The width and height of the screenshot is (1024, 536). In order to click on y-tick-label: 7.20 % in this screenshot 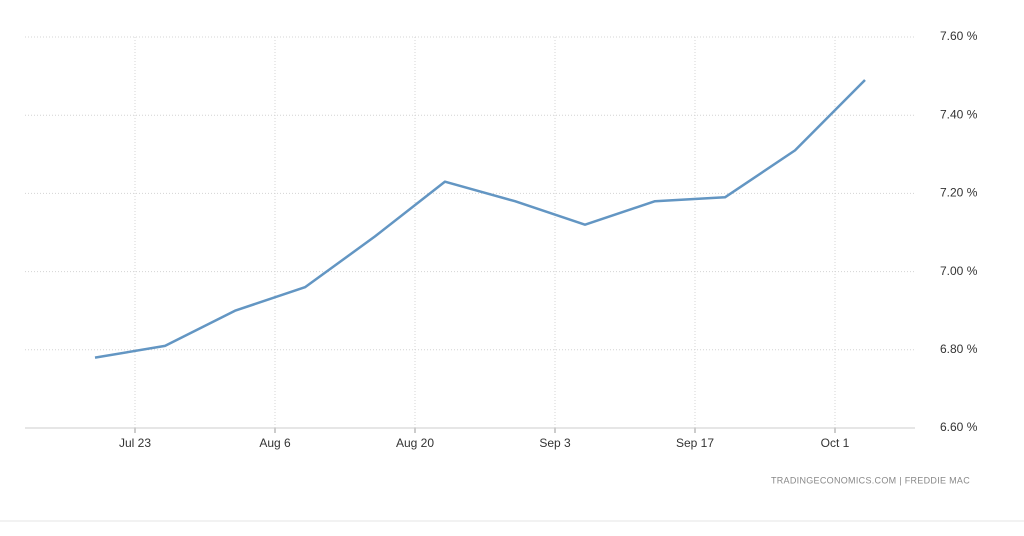, I will do `click(959, 193)`.